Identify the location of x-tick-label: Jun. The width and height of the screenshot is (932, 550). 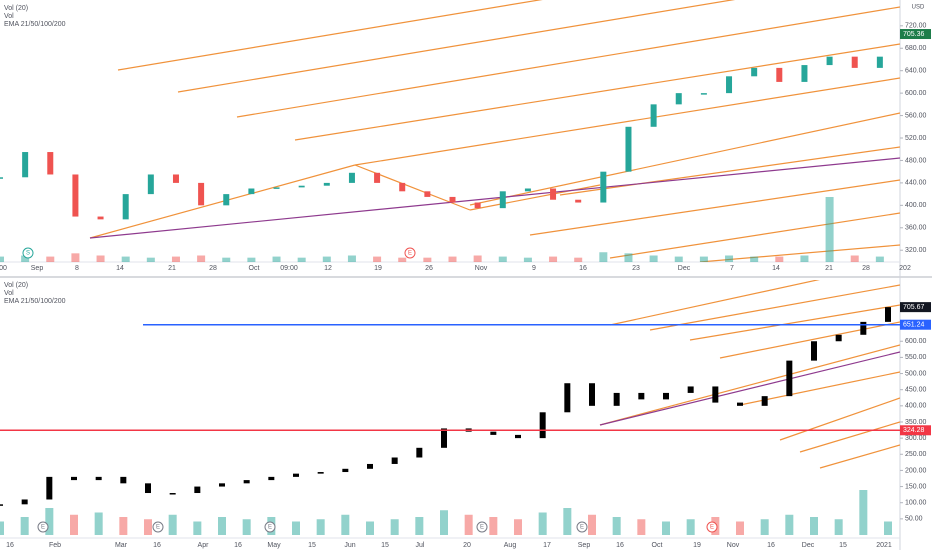
(349, 545).